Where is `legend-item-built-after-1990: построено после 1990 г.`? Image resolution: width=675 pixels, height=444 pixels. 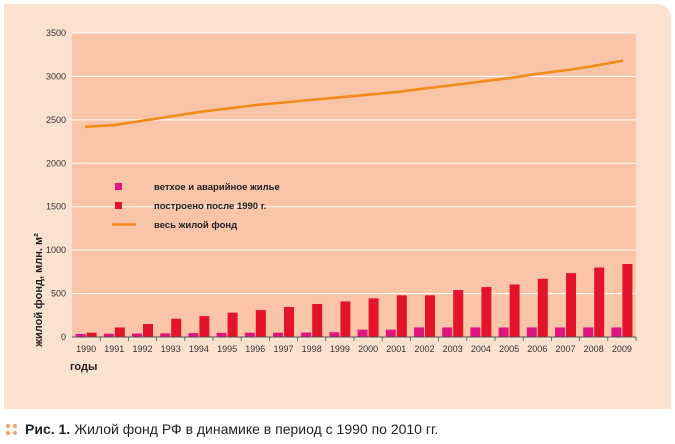
legend-item-built-after-1990: построено после 1990 г. is located at coordinates (190, 206).